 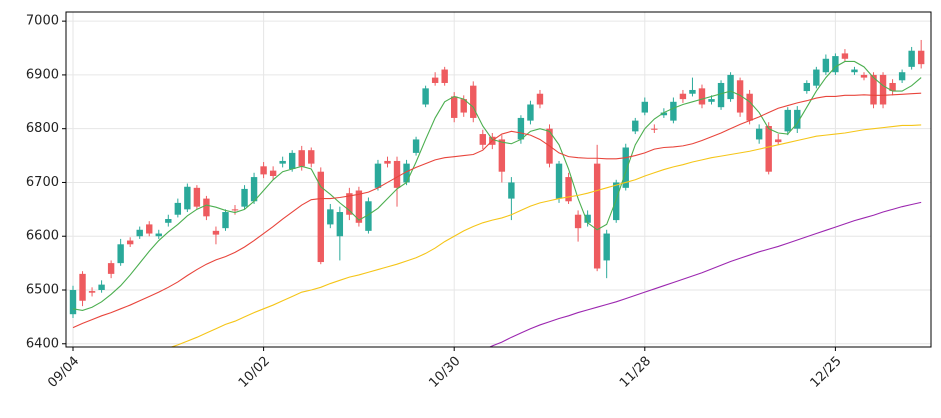 What do you see at coordinates (63, 372) in the screenshot?
I see `x-tick-label: 09/04` at bounding box center [63, 372].